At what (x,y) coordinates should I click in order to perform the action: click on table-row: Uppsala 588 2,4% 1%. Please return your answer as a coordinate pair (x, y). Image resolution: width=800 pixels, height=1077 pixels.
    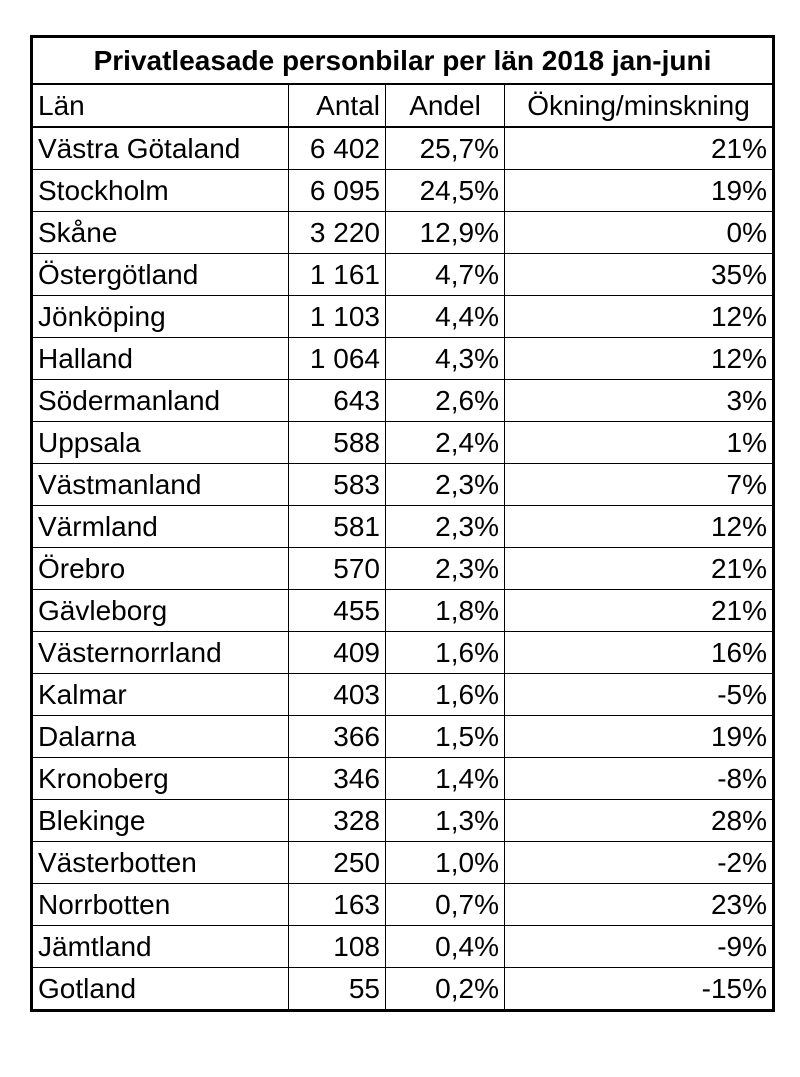
    Looking at the image, I should click on (402, 442).